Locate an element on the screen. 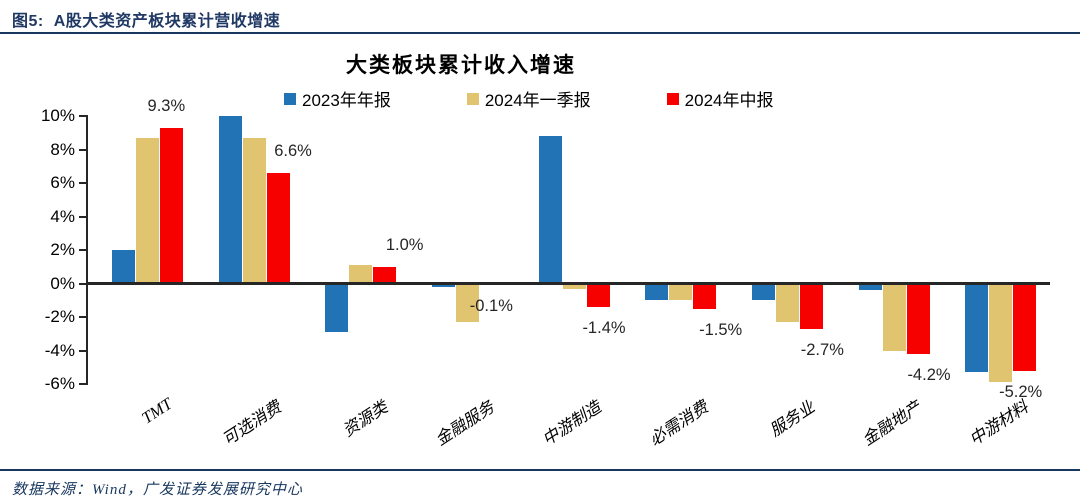 The height and width of the screenshot is (504, 1080). footer-divider is located at coordinates (540, 470).